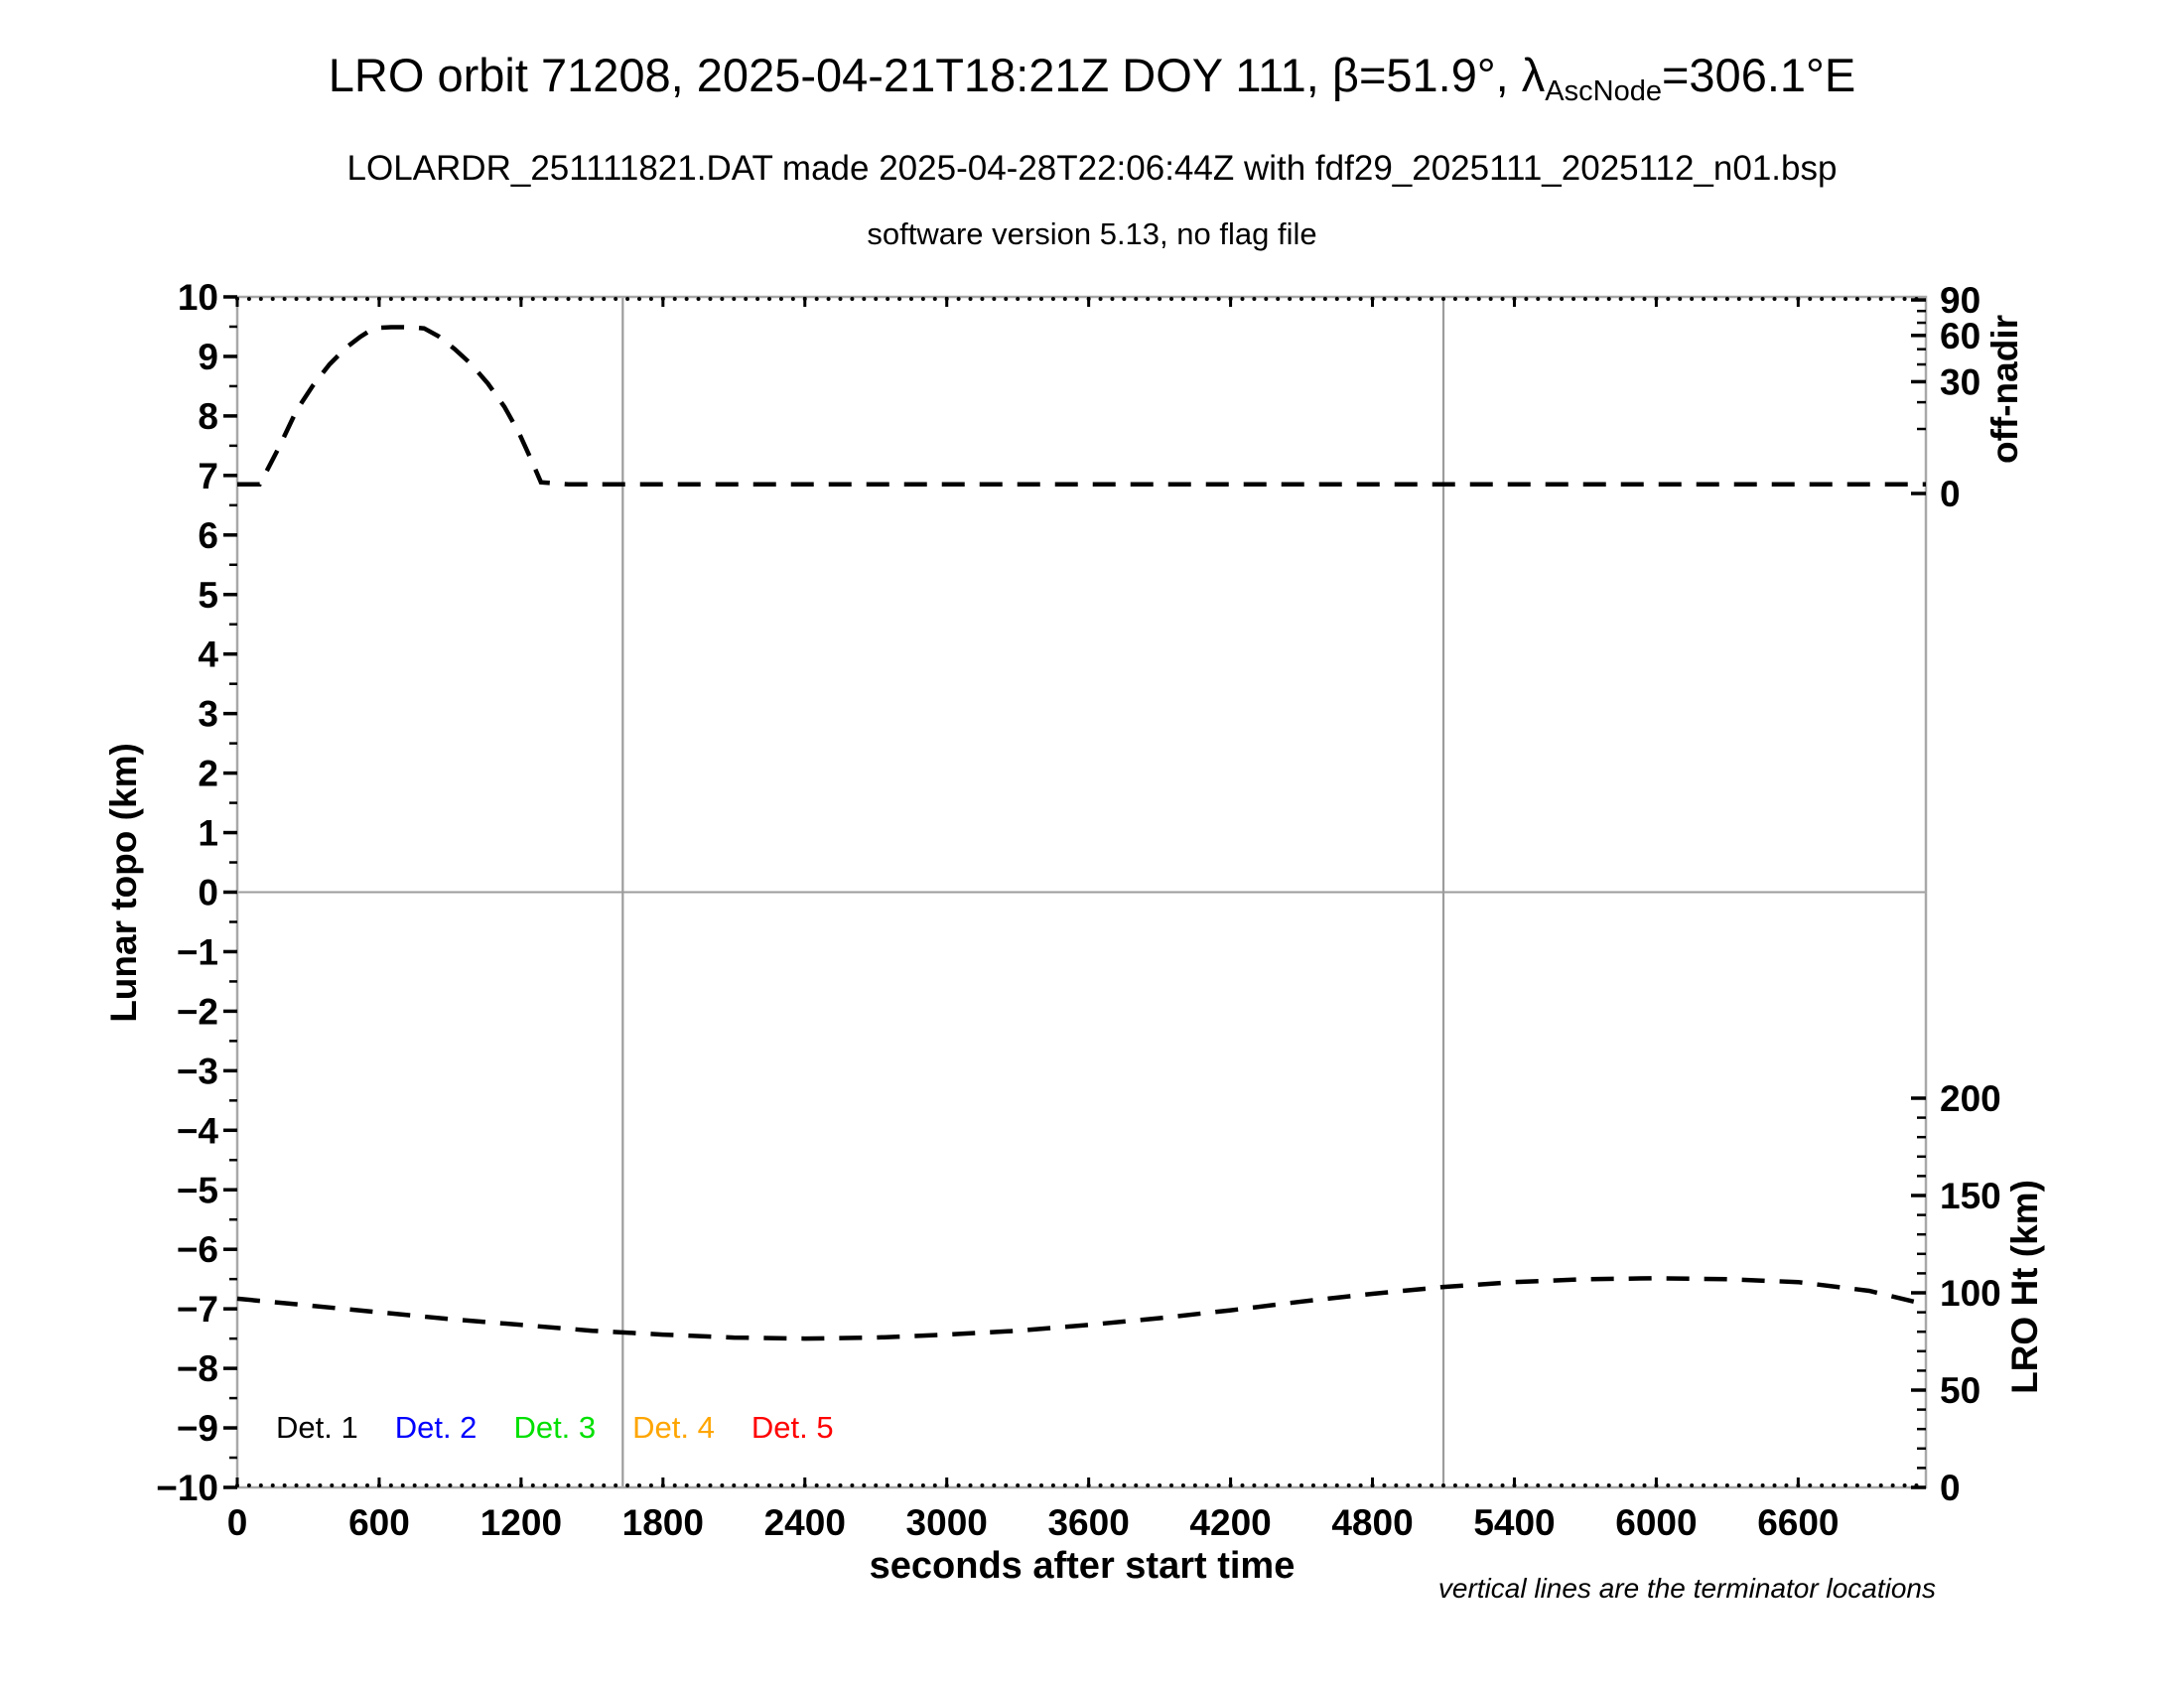  What do you see at coordinates (197, 1368) in the screenshot?
I see `left-tick-label: −8` at bounding box center [197, 1368].